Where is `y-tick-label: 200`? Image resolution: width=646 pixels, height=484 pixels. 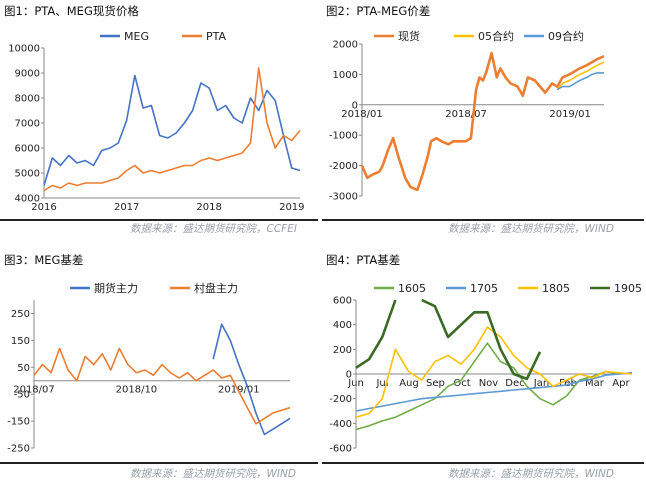 y-tick-label: 200 is located at coordinates (342, 350).